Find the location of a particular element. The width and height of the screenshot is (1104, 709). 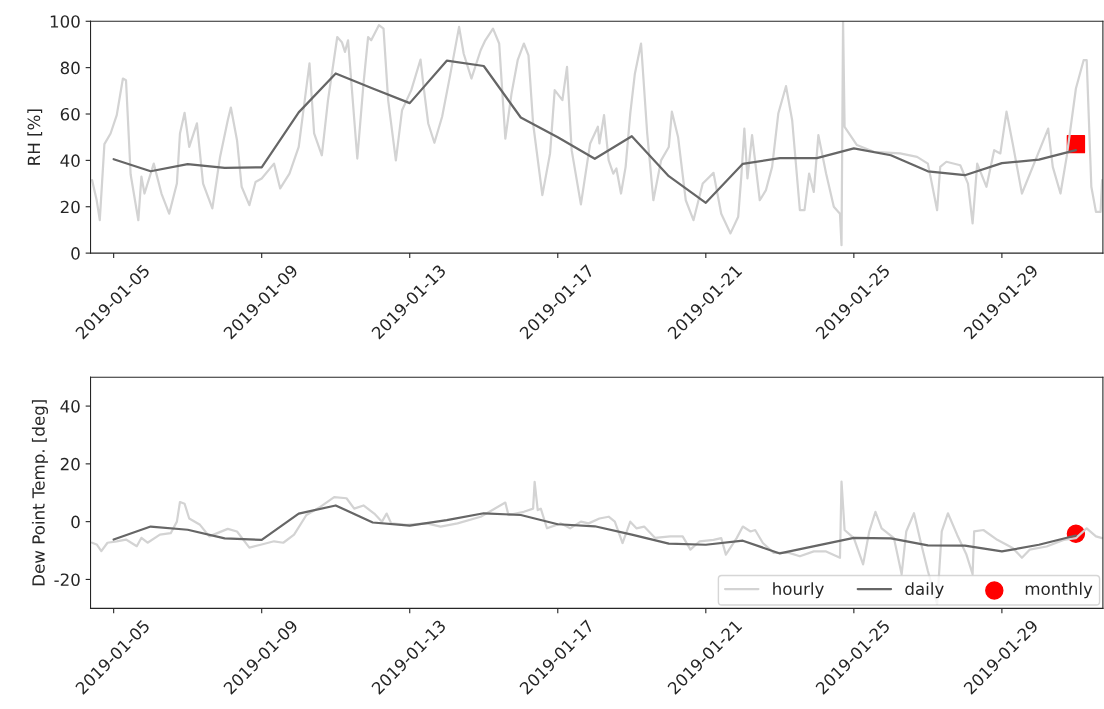

y-tick-label: 100 is located at coordinates (65, 21).